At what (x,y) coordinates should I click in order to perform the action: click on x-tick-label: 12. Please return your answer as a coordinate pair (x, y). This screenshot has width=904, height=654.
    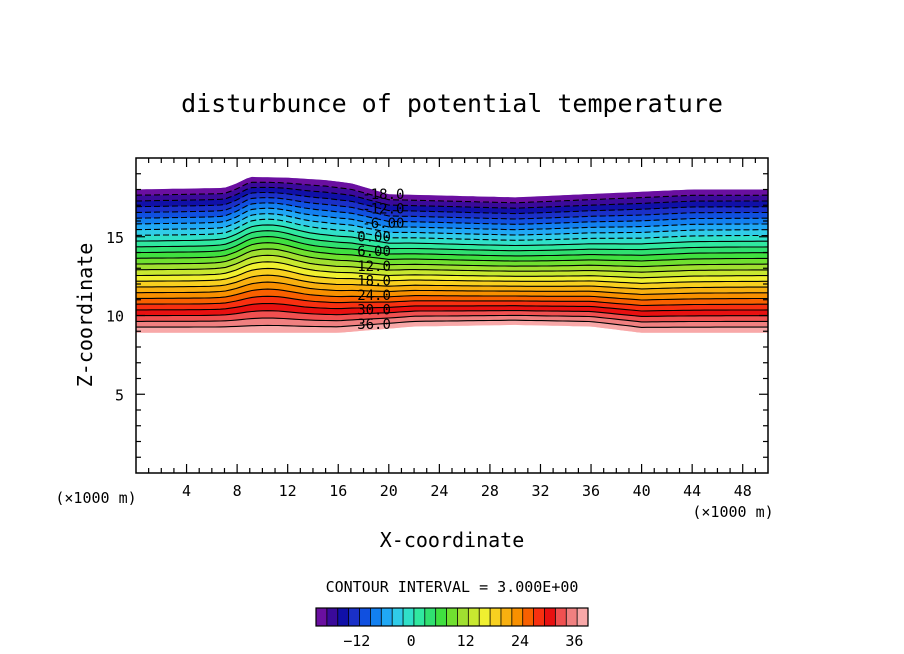
    Looking at the image, I should click on (288, 491).